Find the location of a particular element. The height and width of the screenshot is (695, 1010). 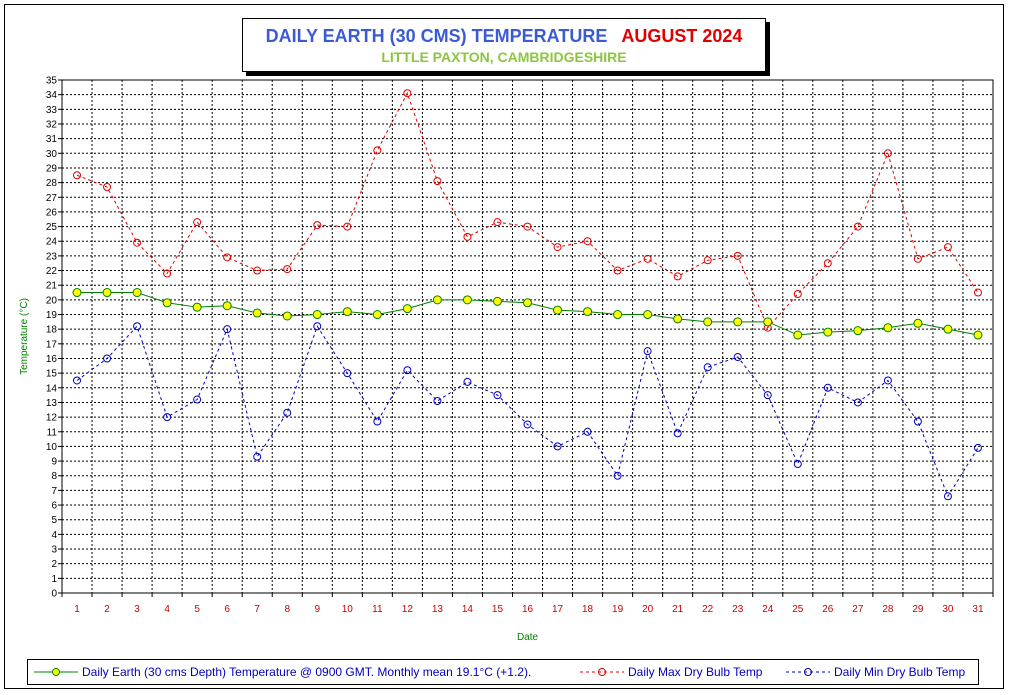

x-tick-label: 20 is located at coordinates (648, 609).